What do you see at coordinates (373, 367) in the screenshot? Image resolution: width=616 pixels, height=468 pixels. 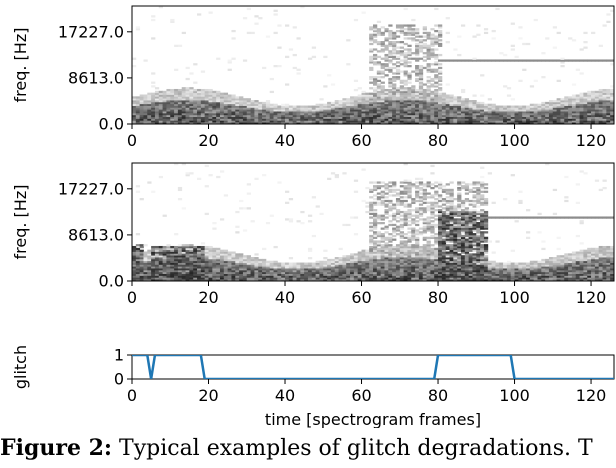 I see `glitch-series-line` at bounding box center [373, 367].